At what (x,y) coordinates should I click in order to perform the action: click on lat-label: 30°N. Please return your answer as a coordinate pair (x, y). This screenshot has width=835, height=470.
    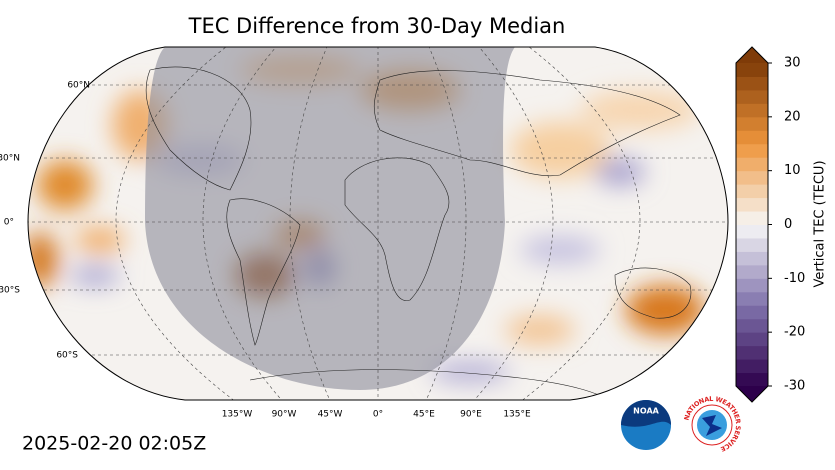
    Looking at the image, I should click on (10, 159).